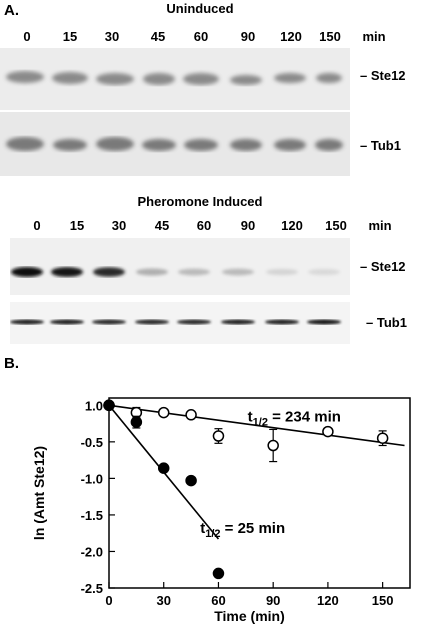 This screenshot has width=425, height=625. Describe the element at coordinates (273, 600) in the screenshot. I see `x-tick-label: 90` at that location.